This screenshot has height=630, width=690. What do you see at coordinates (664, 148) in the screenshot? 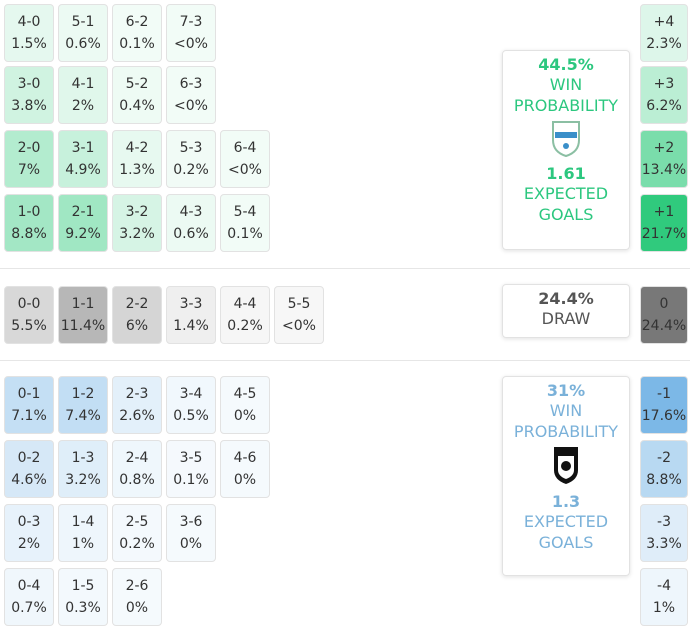
I see `score: +2` at bounding box center [664, 148].